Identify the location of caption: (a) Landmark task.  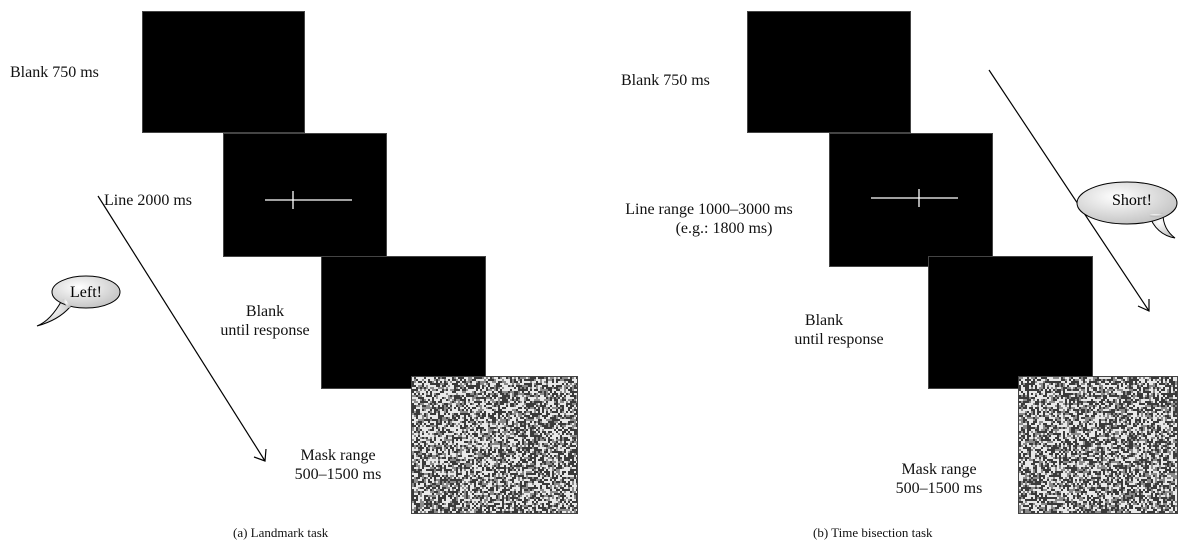
(281, 532).